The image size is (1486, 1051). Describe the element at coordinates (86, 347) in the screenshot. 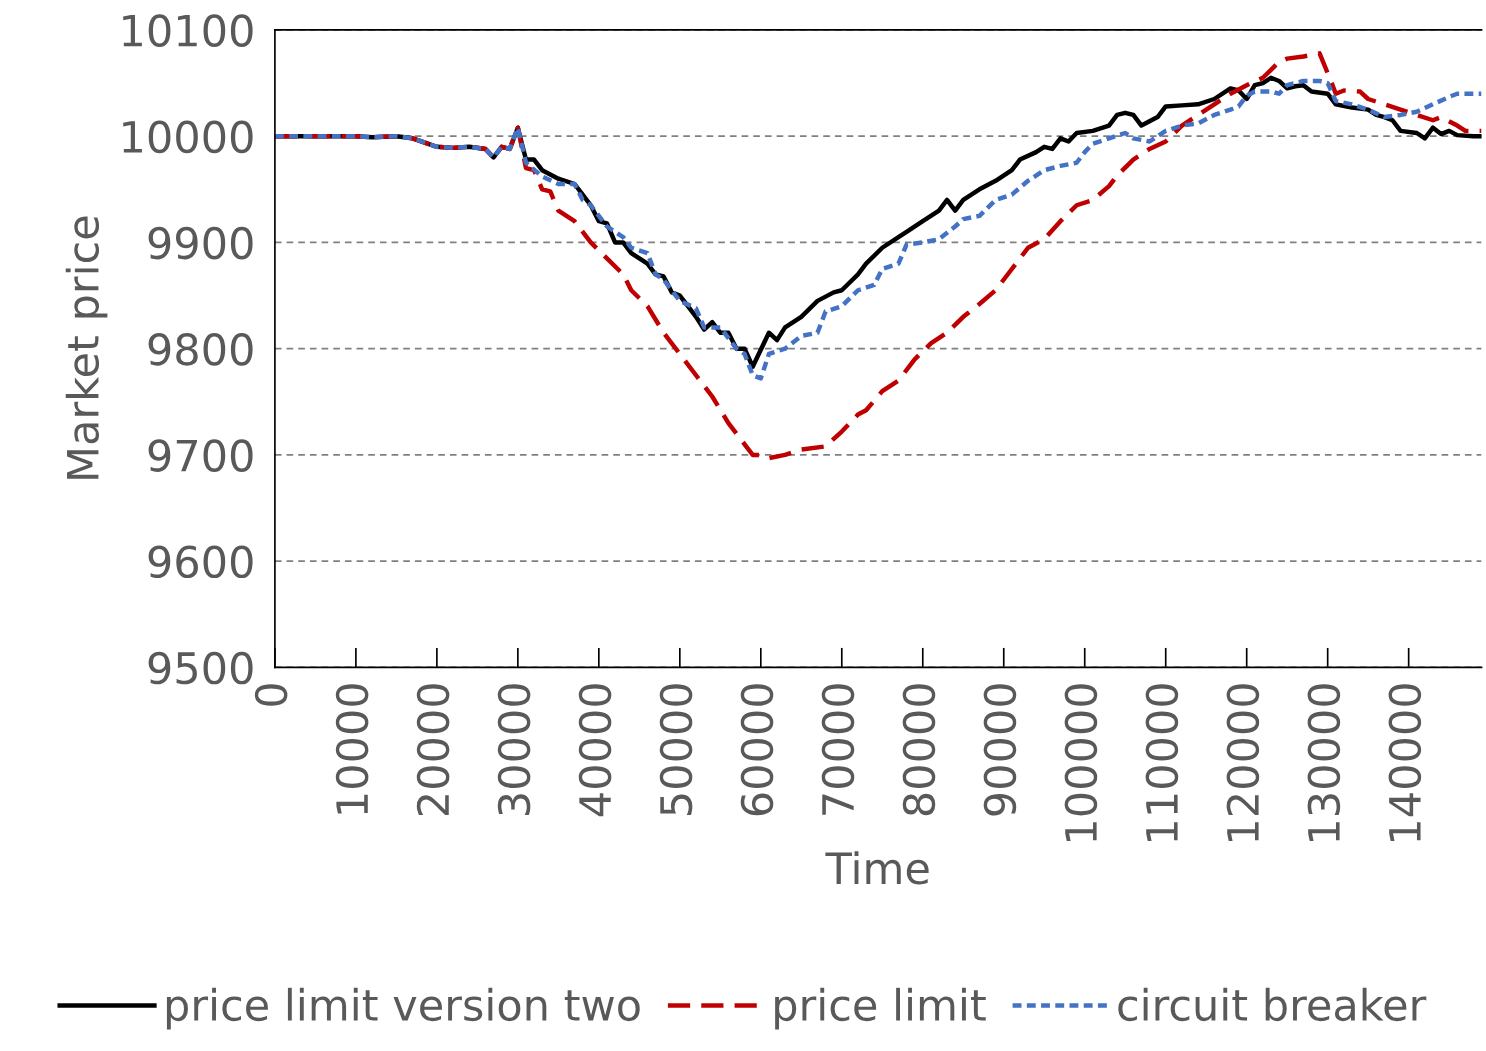

I see `y-axis-title: Market price` at that location.